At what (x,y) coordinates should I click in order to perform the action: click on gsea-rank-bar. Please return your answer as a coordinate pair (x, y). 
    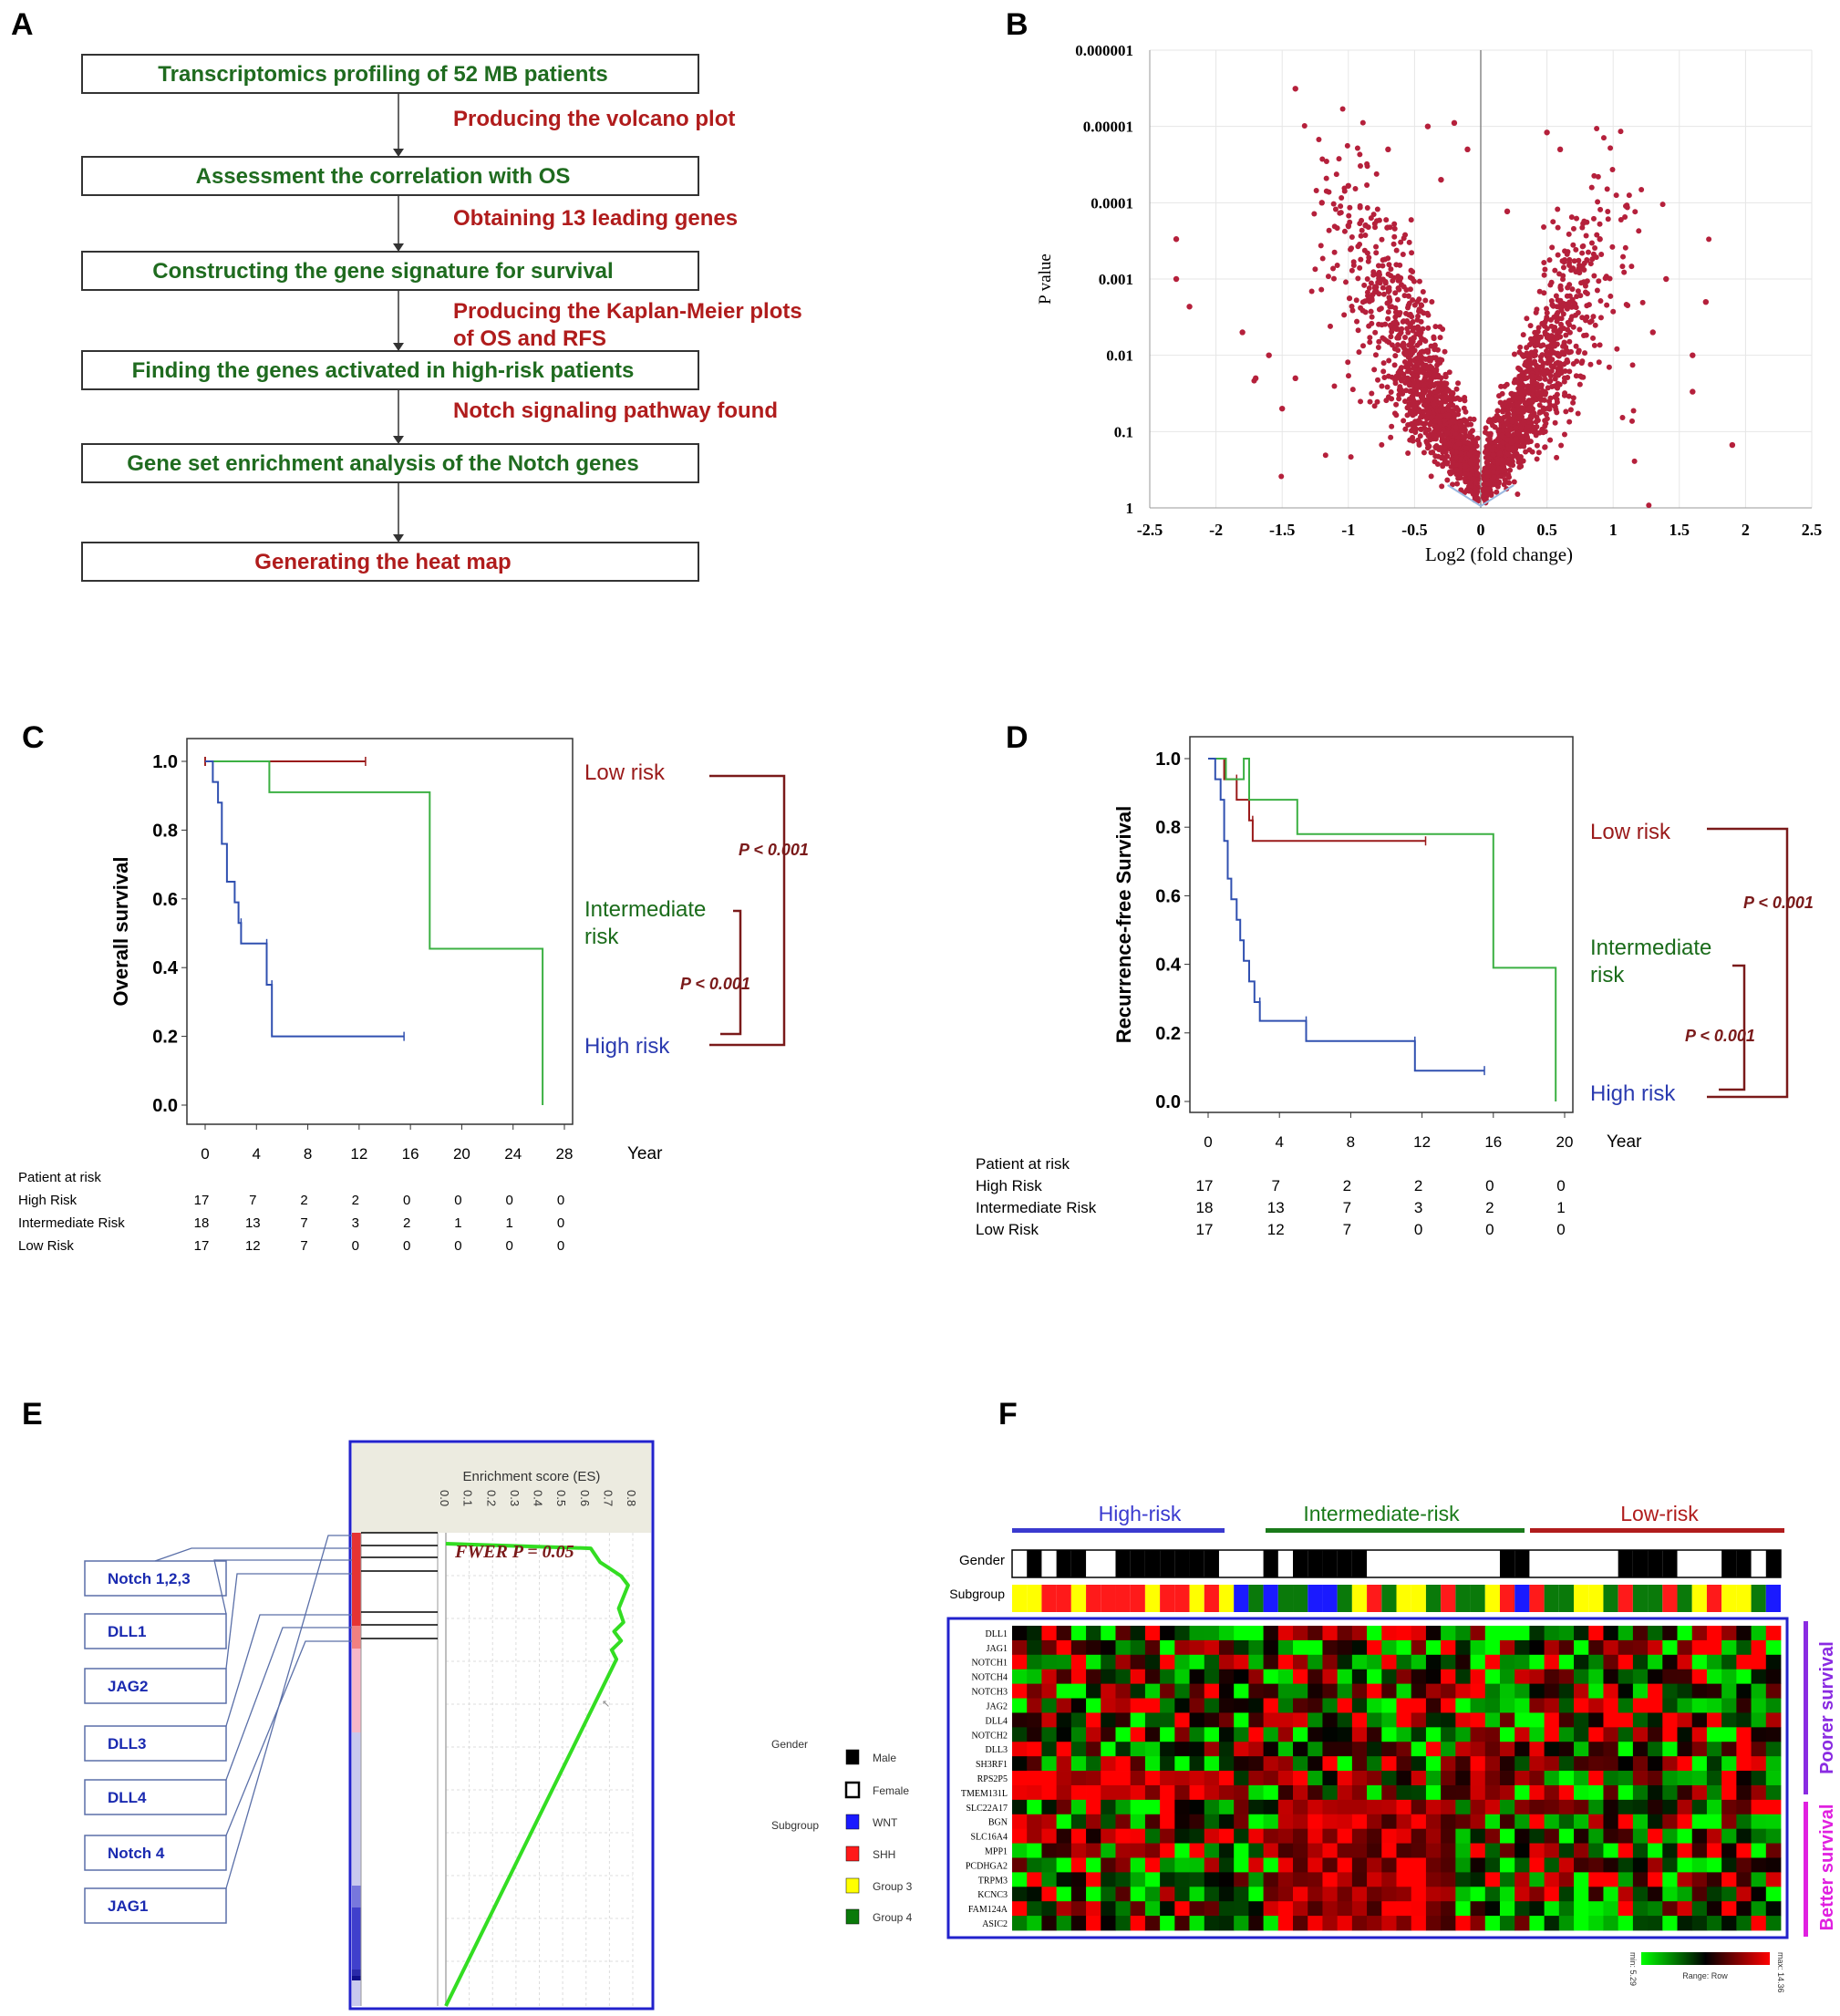
    Looking at the image, I should click on (356, 1972).